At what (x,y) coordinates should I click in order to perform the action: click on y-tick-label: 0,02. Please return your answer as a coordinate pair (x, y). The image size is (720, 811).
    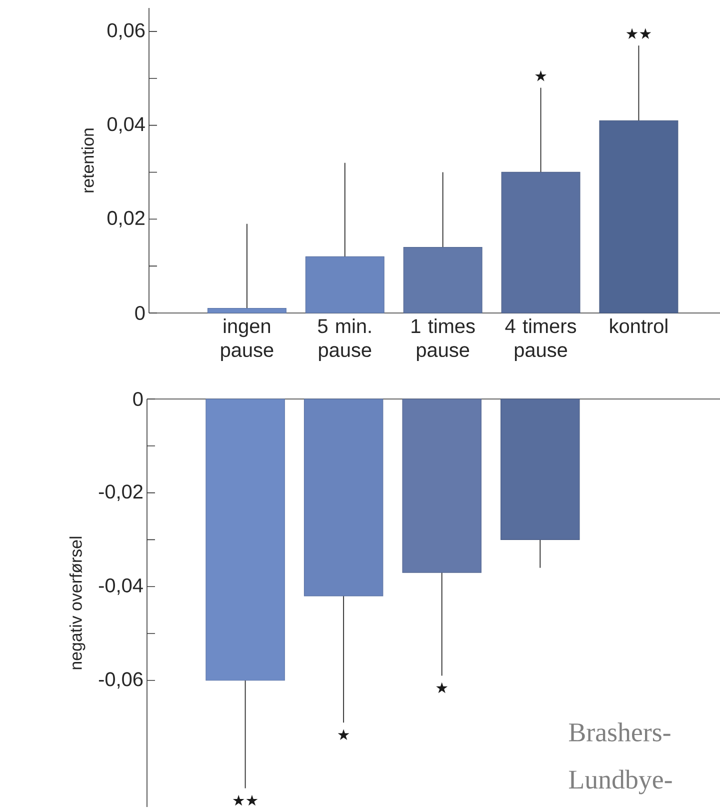
    Looking at the image, I should click on (125, 219).